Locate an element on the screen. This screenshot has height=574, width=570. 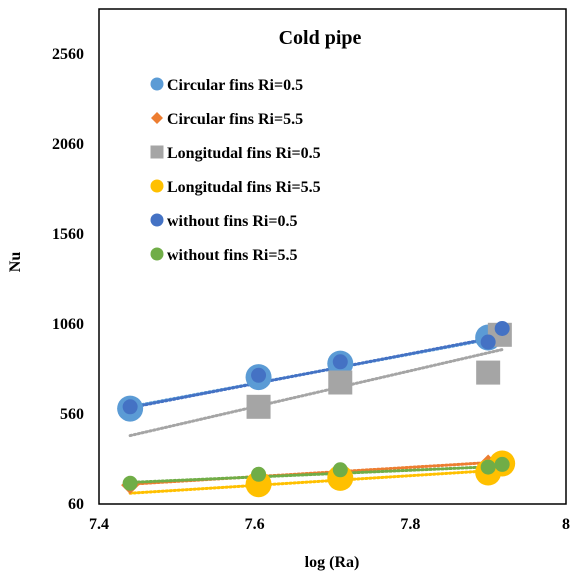
legend-label: Circular fins Ri=5.5 is located at coordinates (235, 119).